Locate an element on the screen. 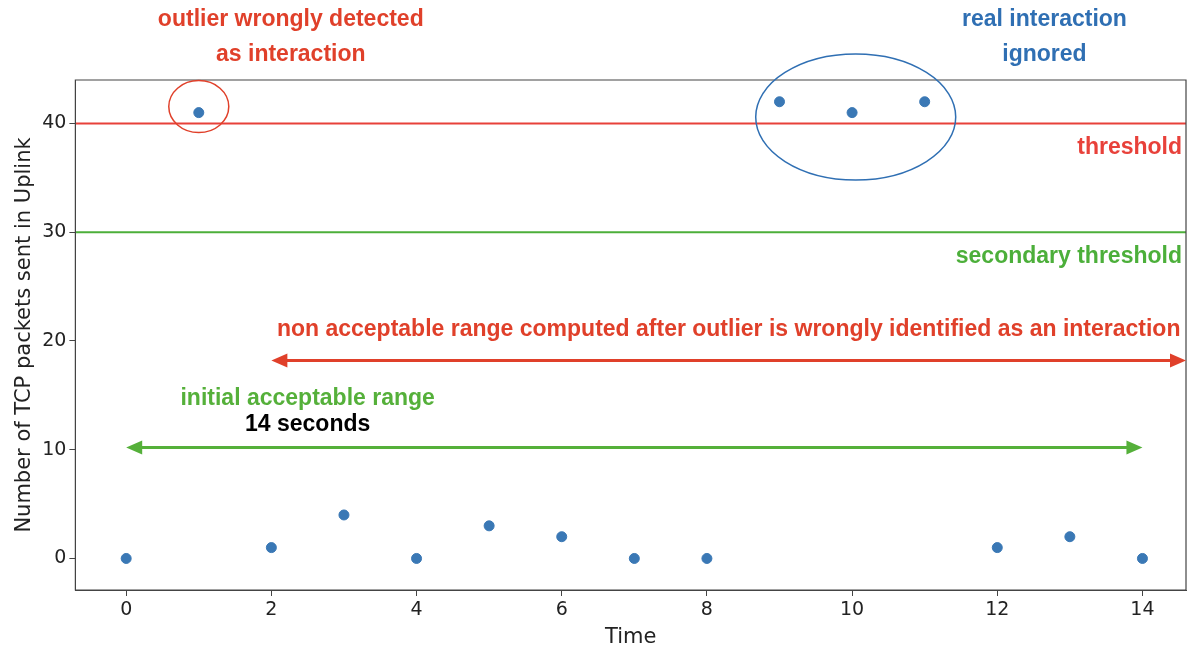 The image size is (1200, 658). text: real interaction ignored is located at coordinates (1044, 36).